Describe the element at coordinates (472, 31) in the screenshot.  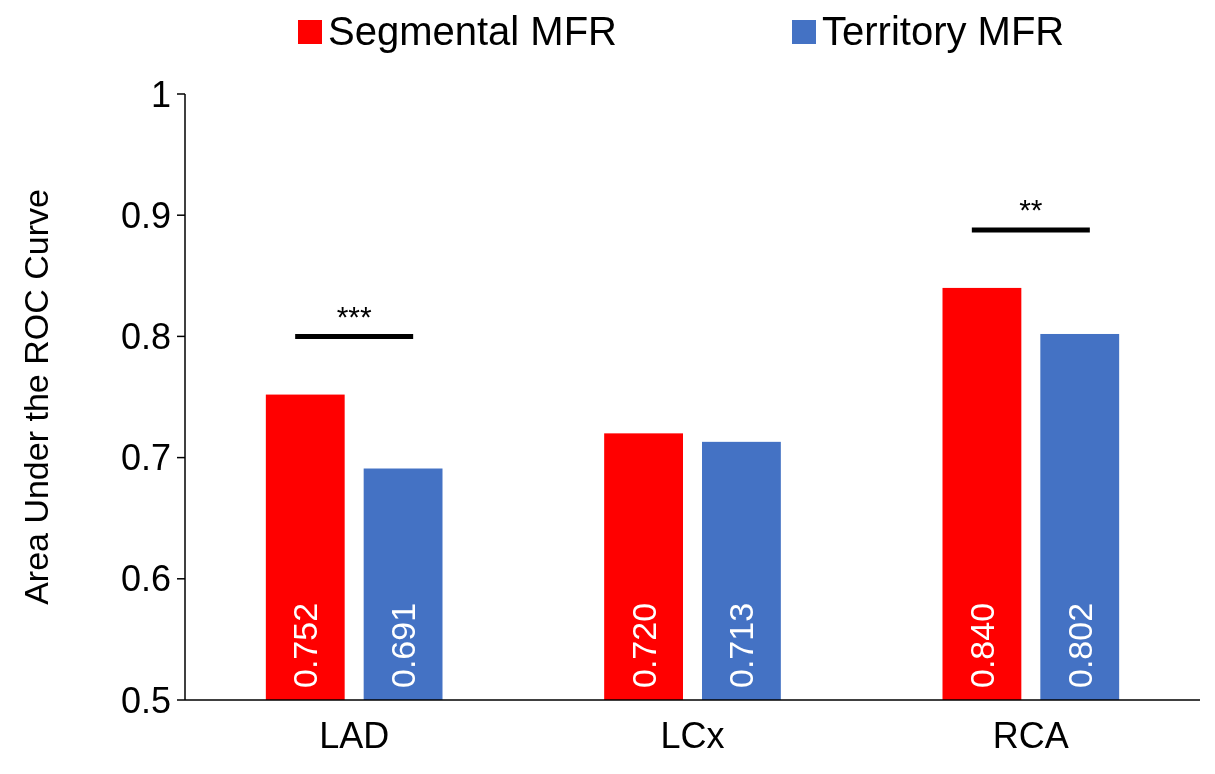
I see `legend-label: Segmental MFR` at that location.